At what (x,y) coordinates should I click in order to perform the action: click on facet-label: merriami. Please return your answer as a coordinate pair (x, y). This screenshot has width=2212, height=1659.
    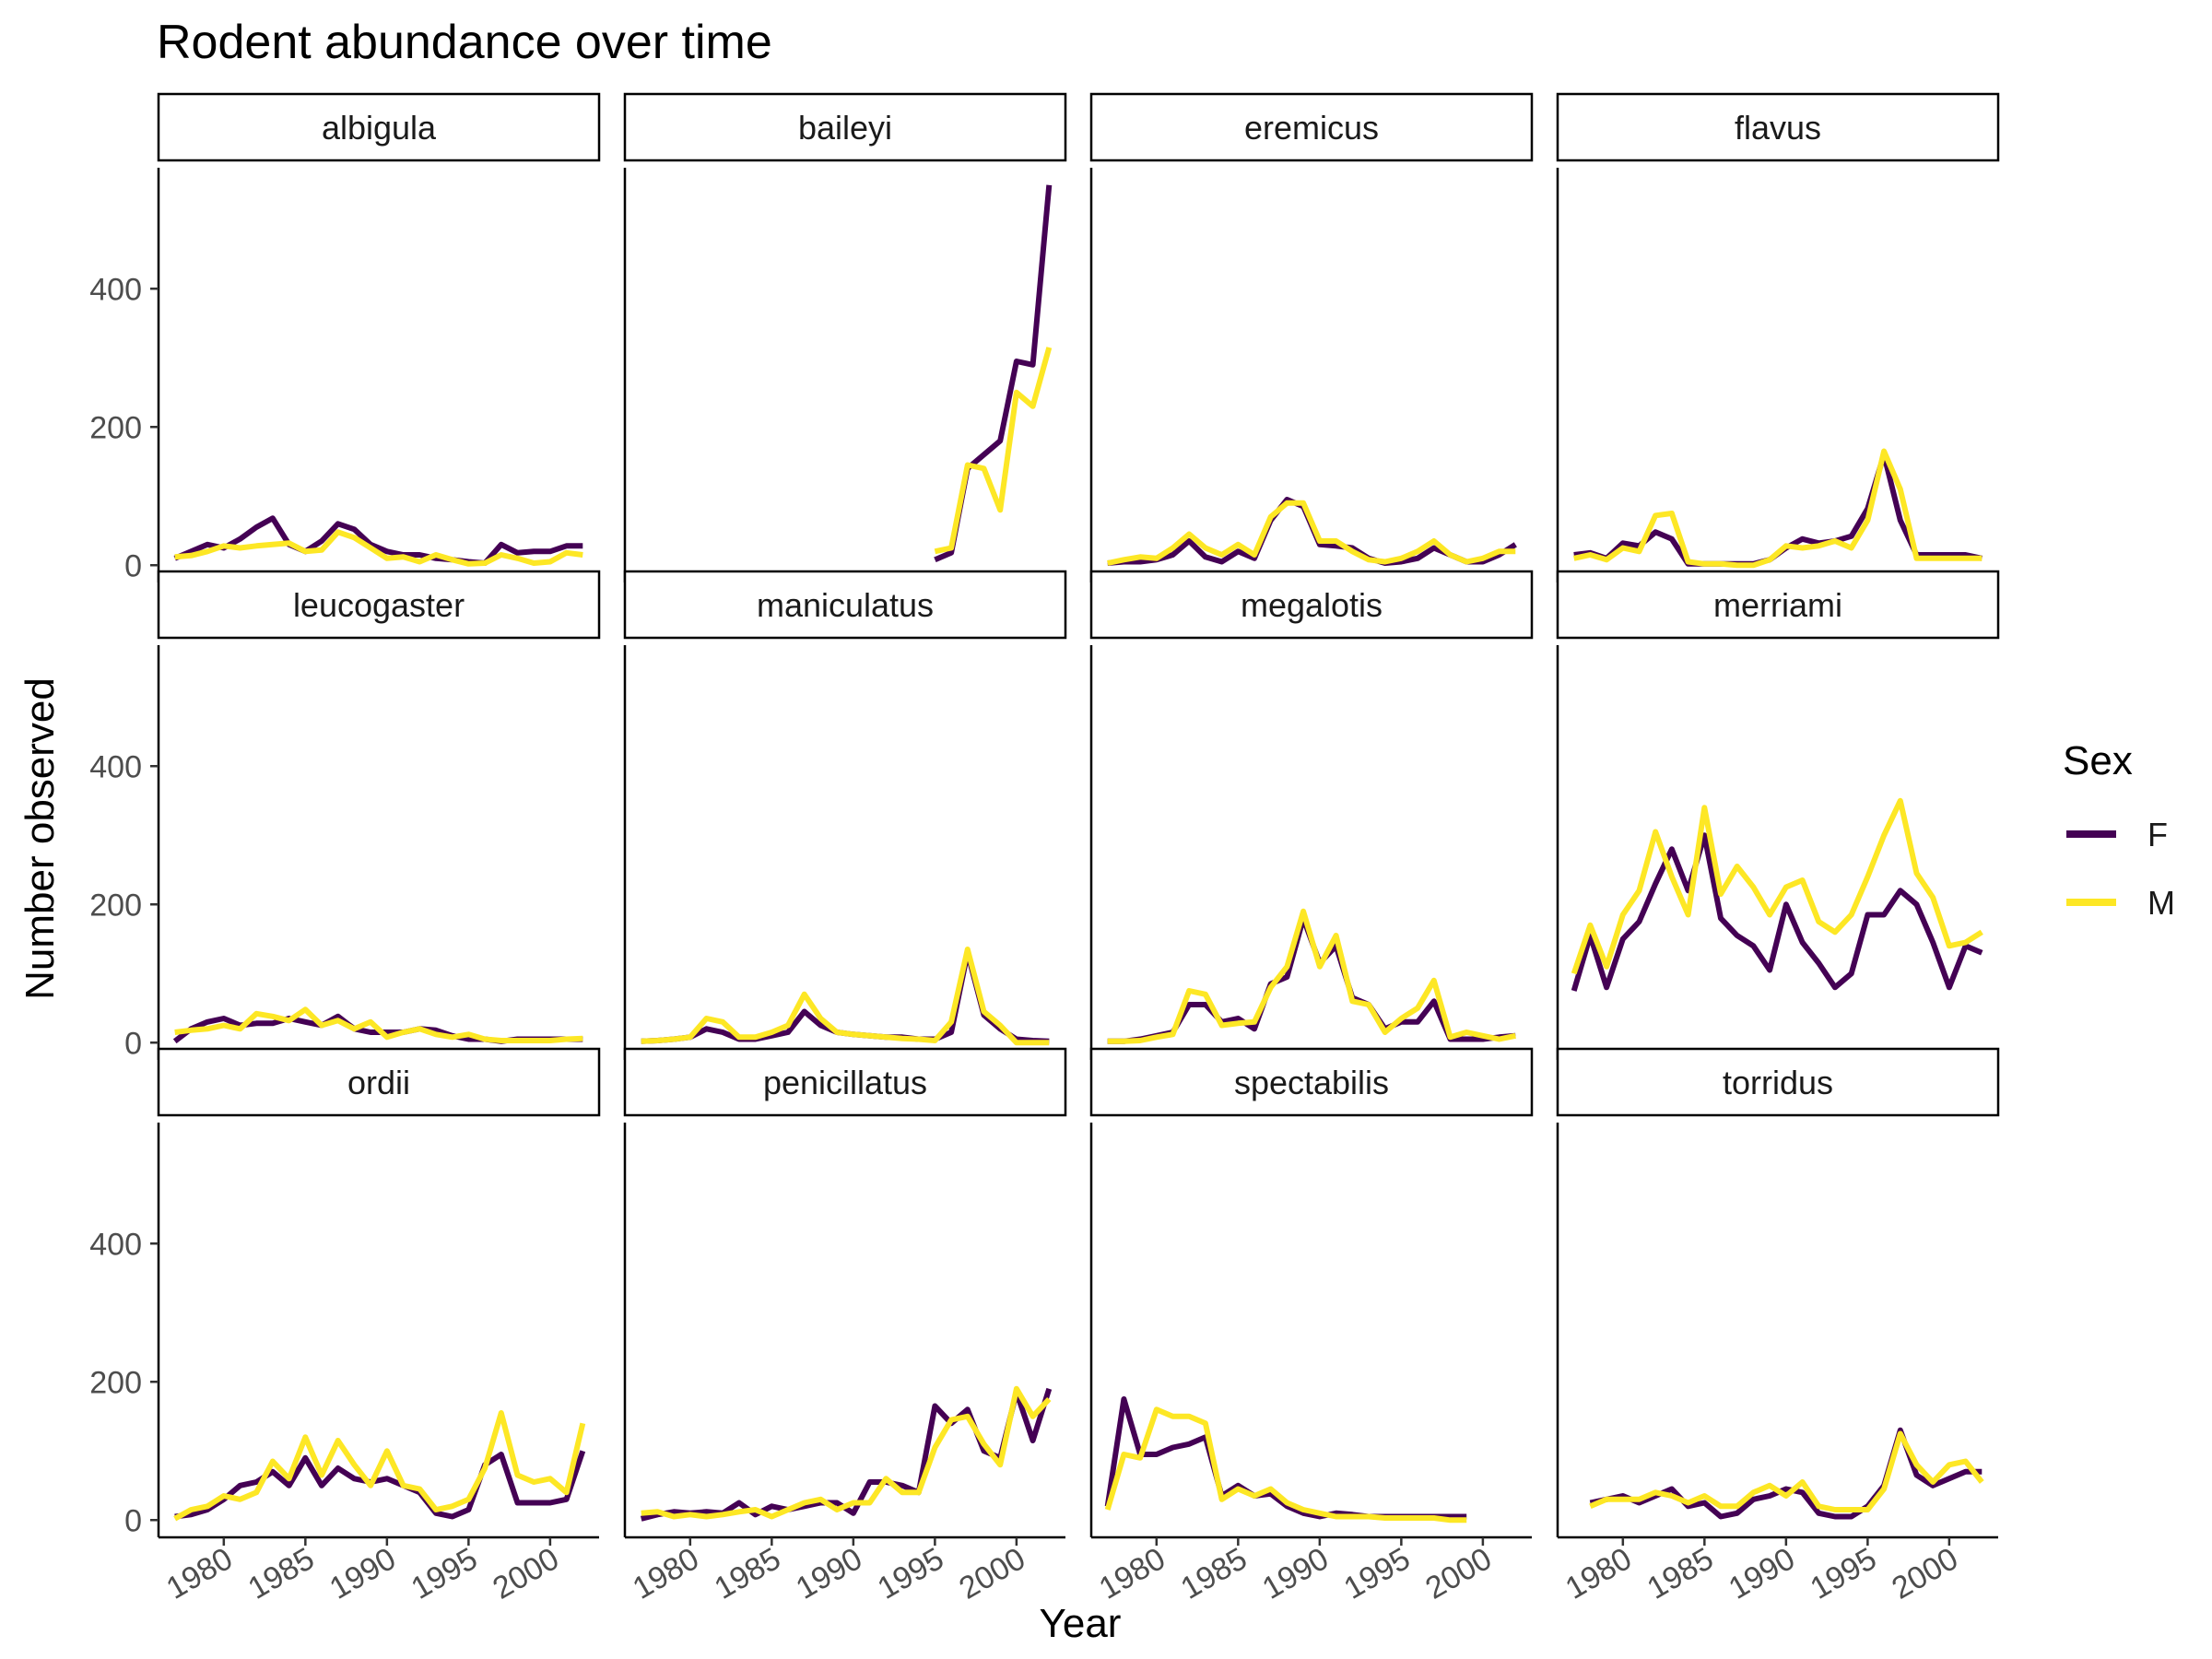
    Looking at the image, I should click on (1777, 605).